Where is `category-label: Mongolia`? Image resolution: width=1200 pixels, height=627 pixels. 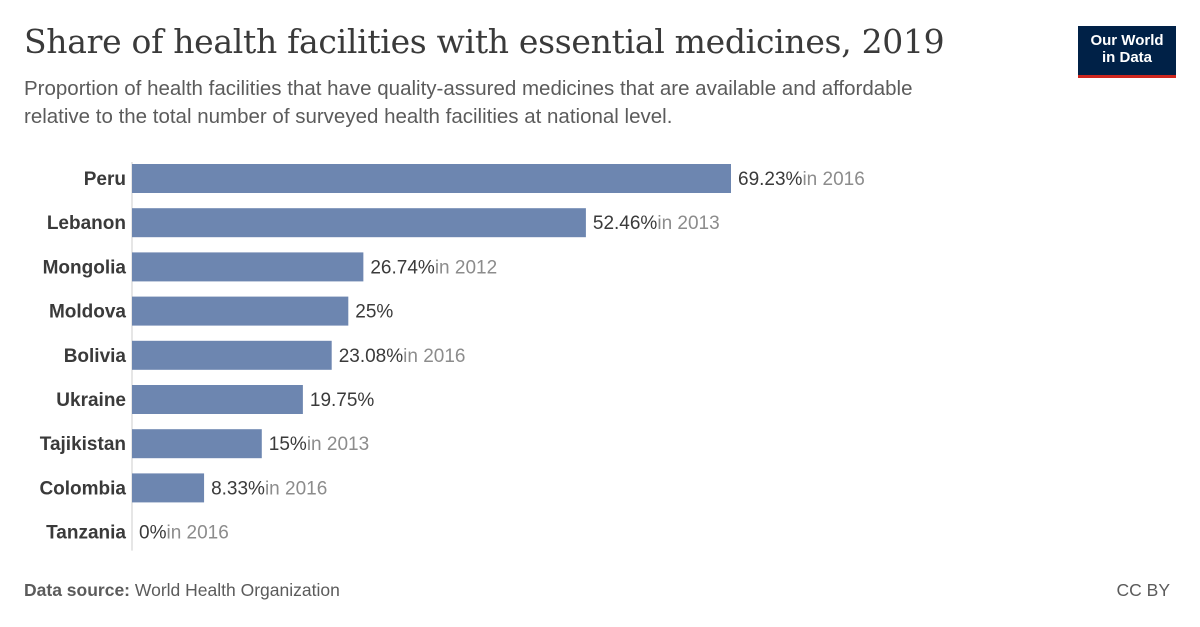
category-label: Mongolia is located at coordinates (85, 267).